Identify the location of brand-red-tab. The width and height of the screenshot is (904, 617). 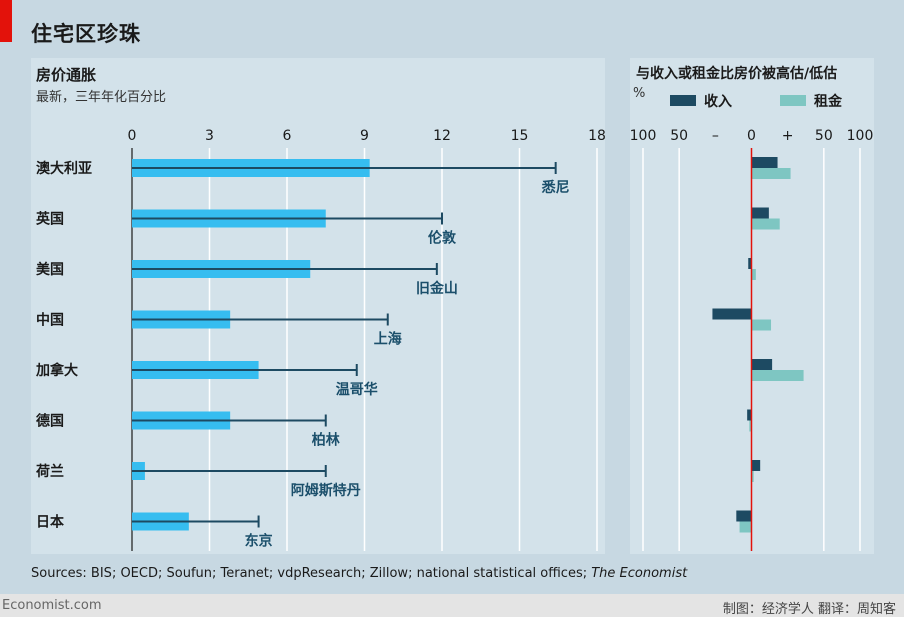
(6, 21).